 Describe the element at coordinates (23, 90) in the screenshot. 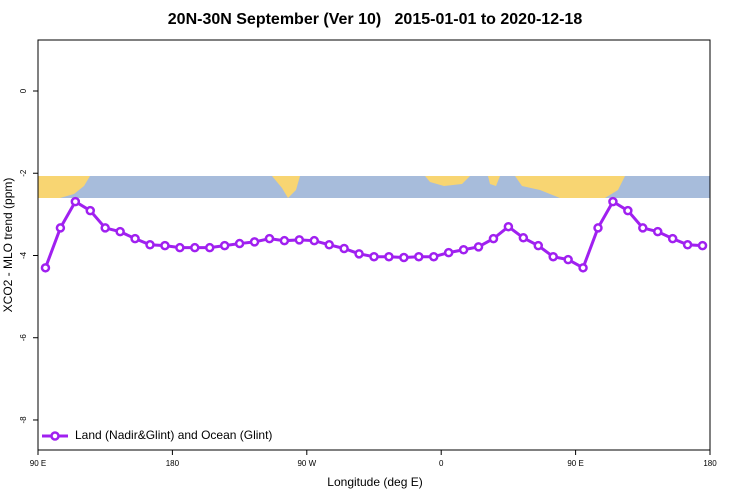

I see `y-tick-label: 0` at that location.